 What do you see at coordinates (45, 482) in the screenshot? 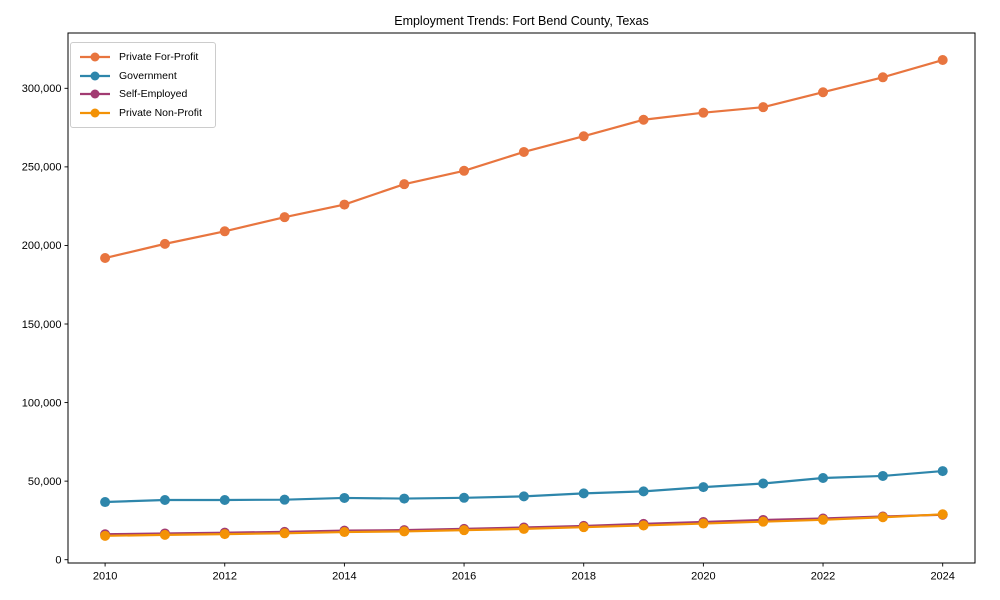
I see `y-tick-label: 50,000` at bounding box center [45, 482].